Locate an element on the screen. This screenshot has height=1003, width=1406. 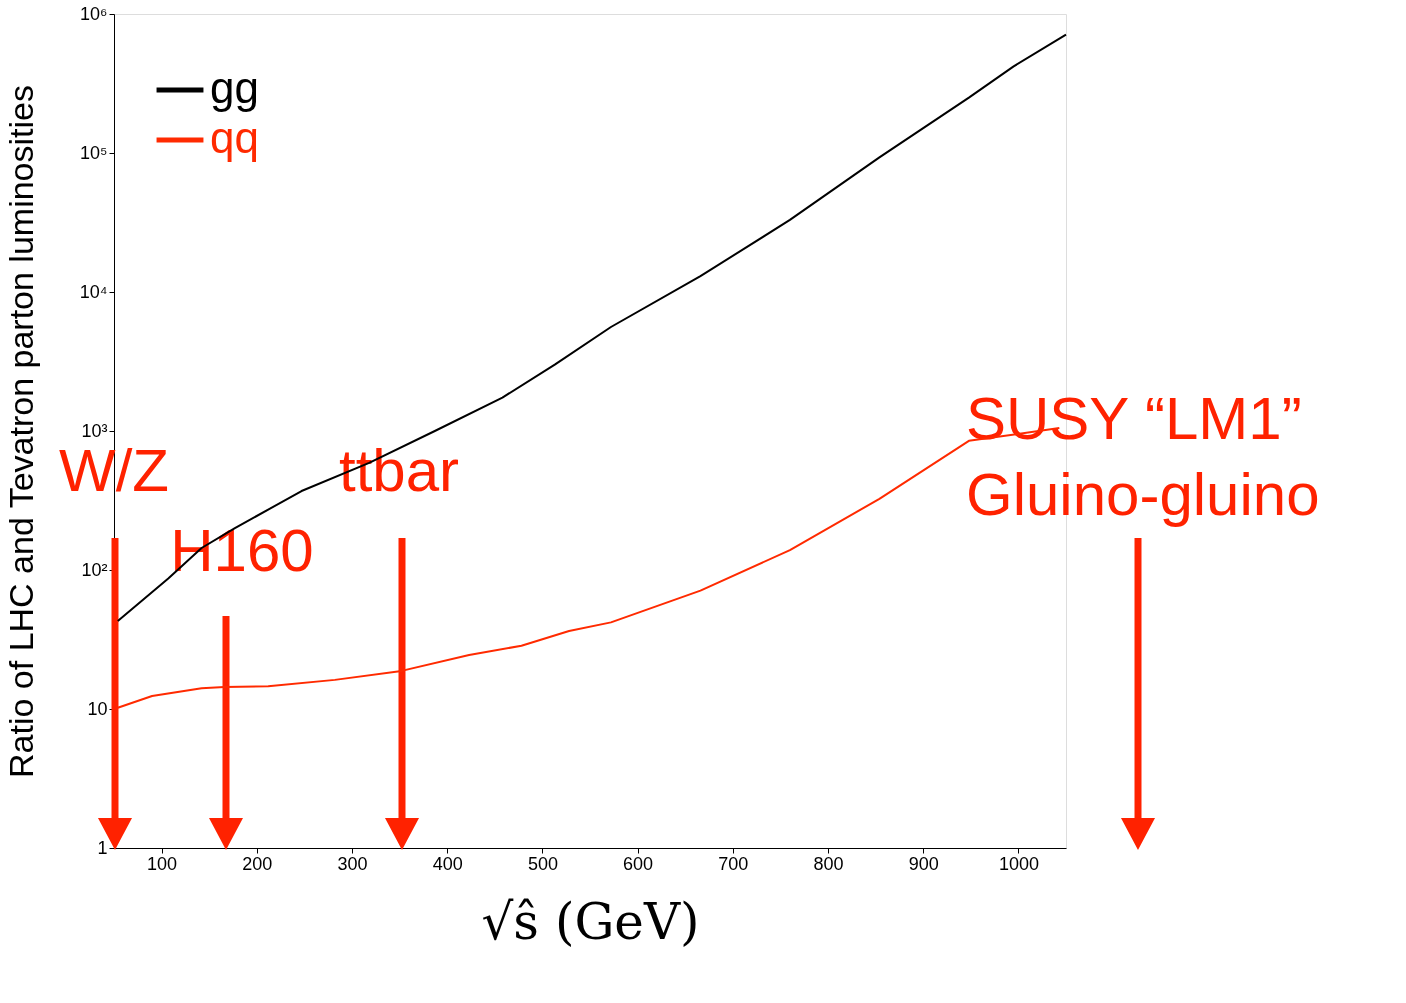
y-axis-title: Ratio of LHC and Tevatron parton luminosities is located at coordinates (20, 431).